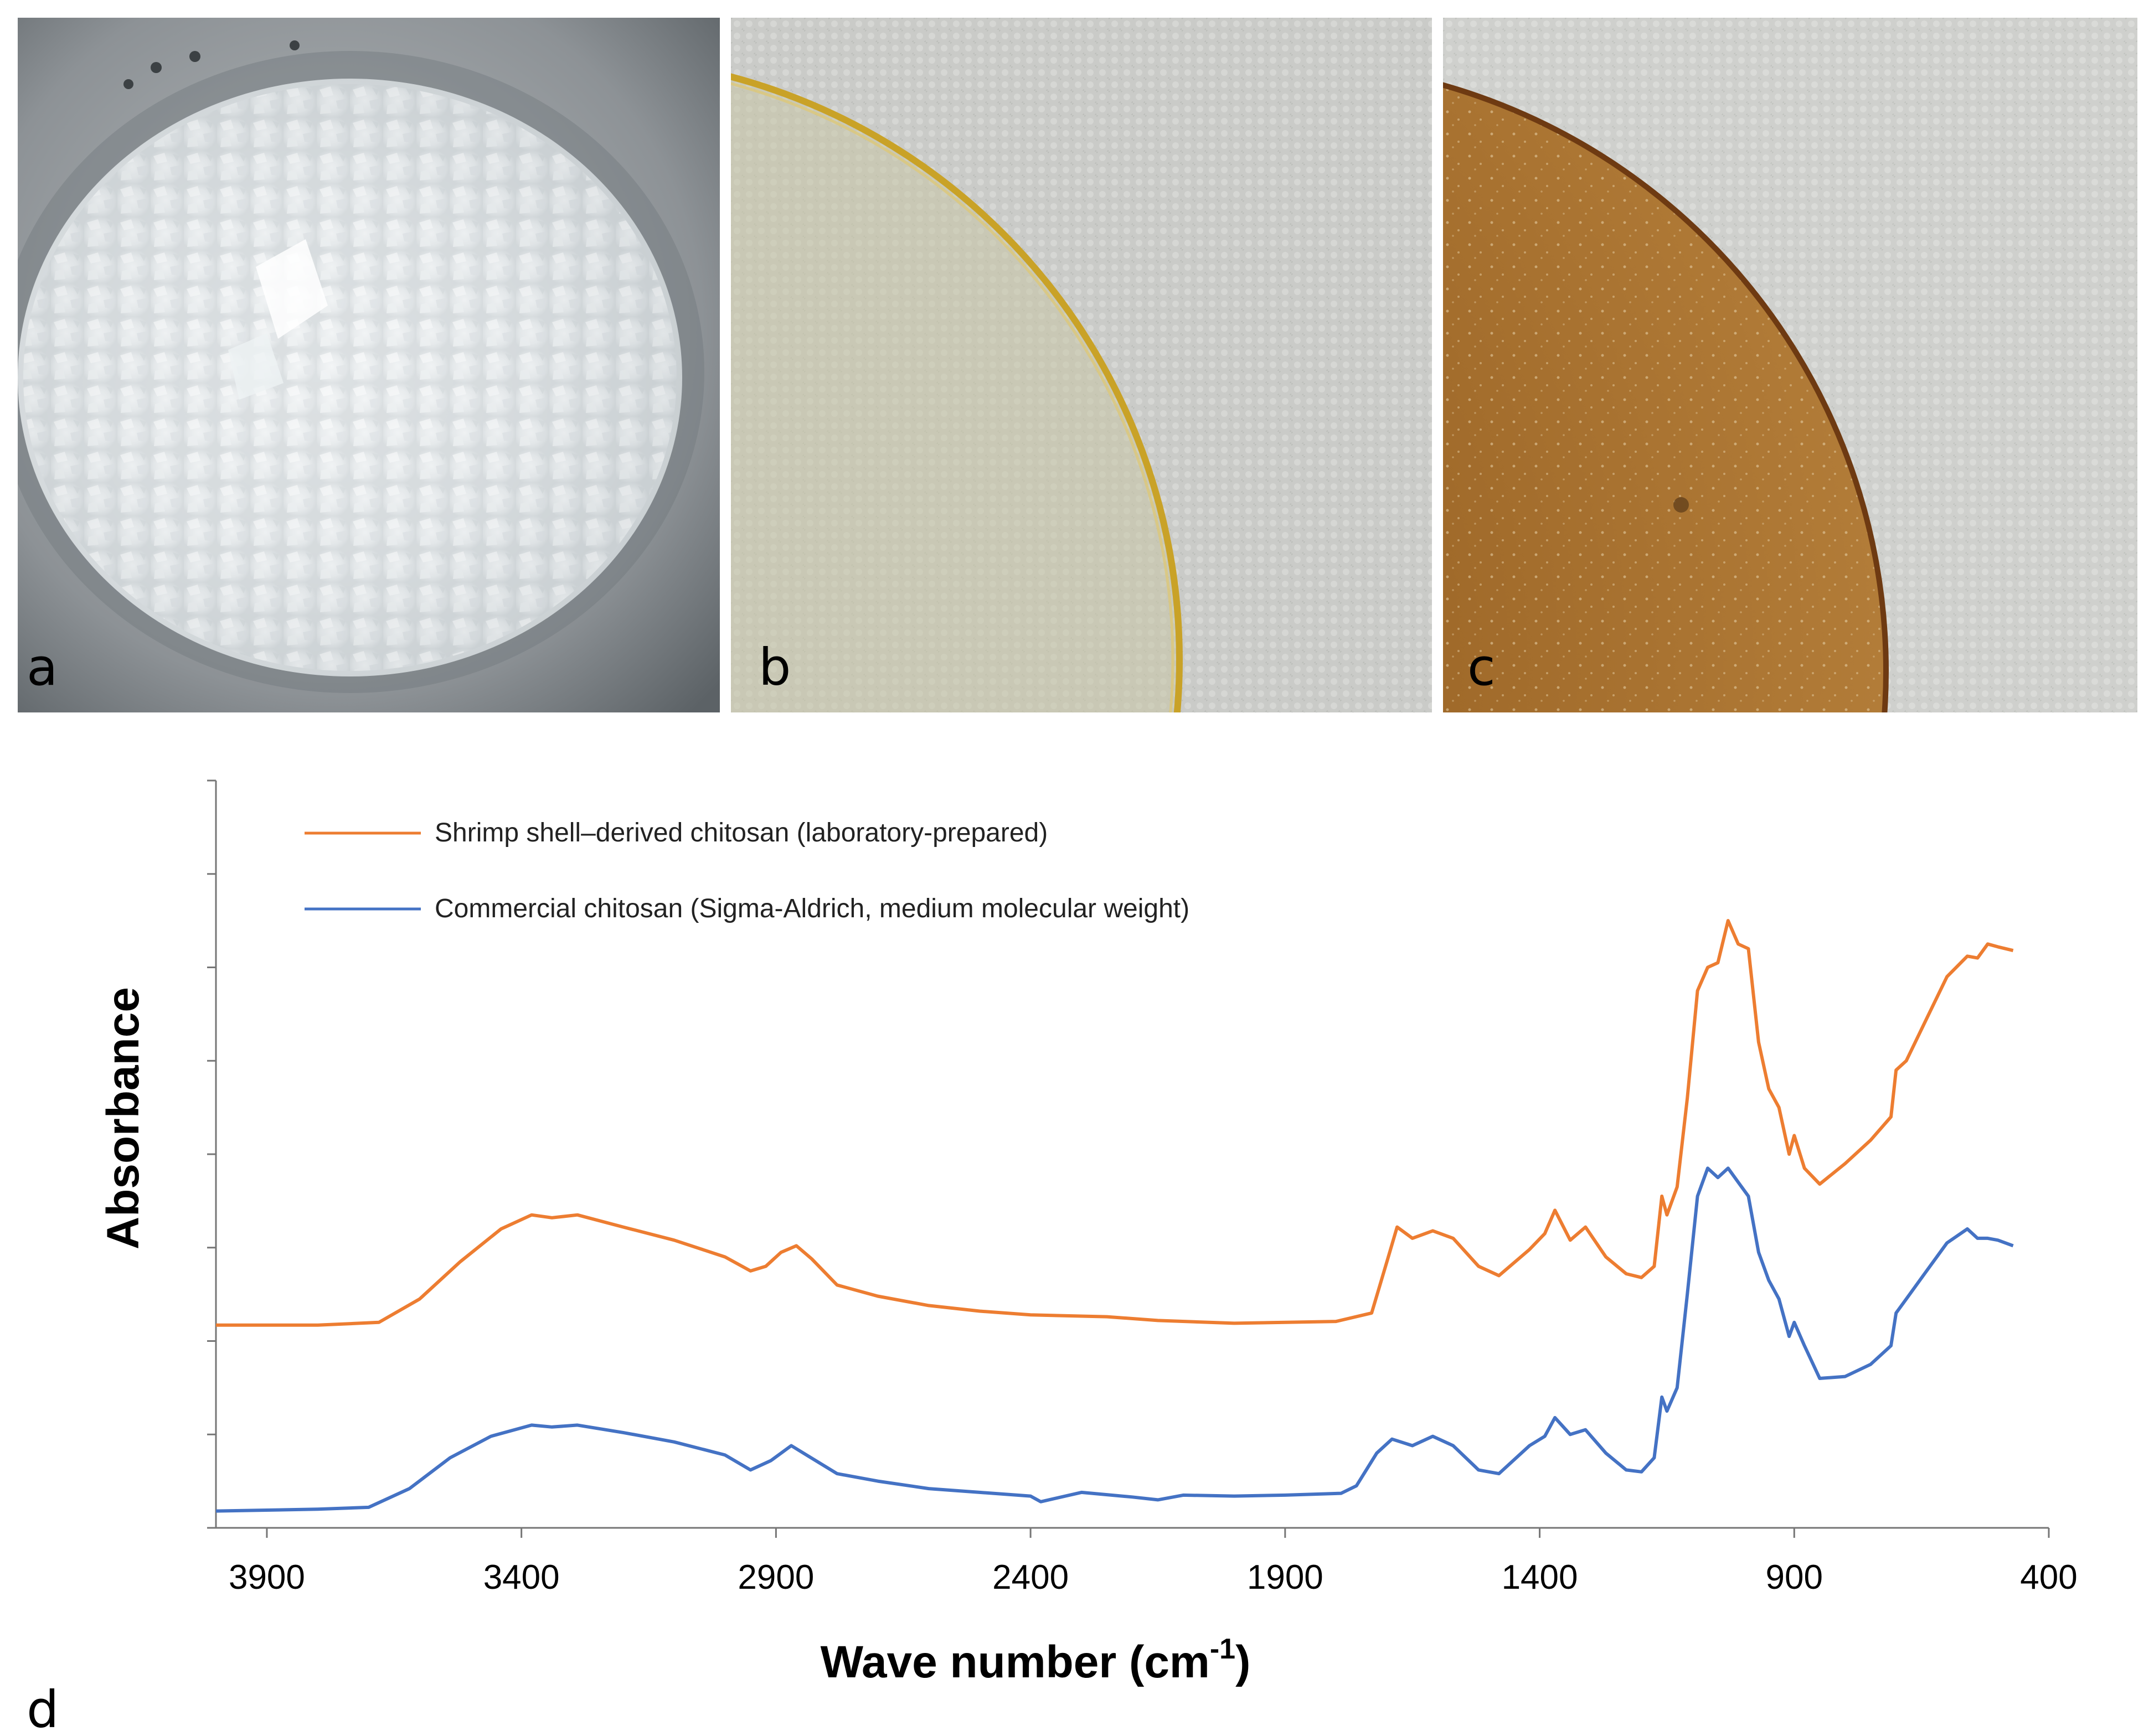 The height and width of the screenshot is (1736, 2154). Describe the element at coordinates (369, 365) in the screenshot. I see `photo-panel-a` at that location.